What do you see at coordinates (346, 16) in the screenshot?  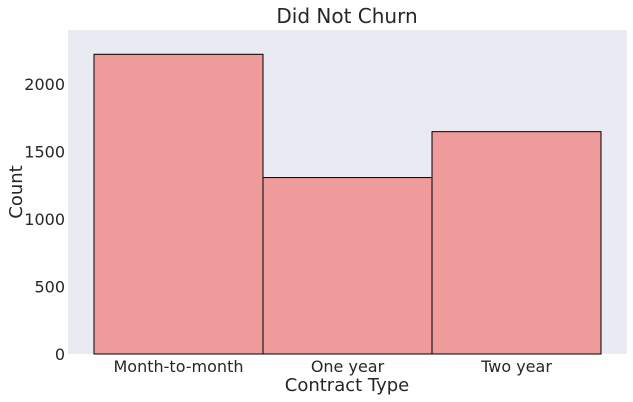 I see `chart-title: Did Not Churn` at bounding box center [346, 16].